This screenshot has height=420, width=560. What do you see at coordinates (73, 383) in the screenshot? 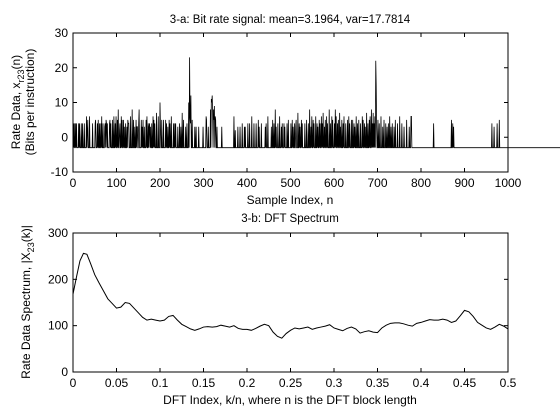
I see `plot-3b-x-tick-label: 0` at bounding box center [73, 383].